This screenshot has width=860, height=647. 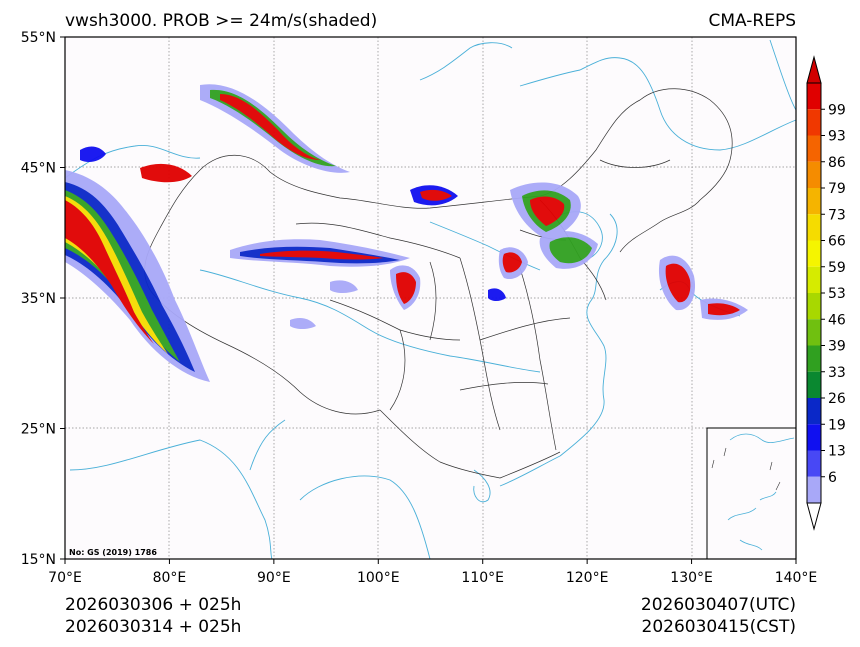 I want to click on lat-label: 55°N, so click(x=38, y=38).